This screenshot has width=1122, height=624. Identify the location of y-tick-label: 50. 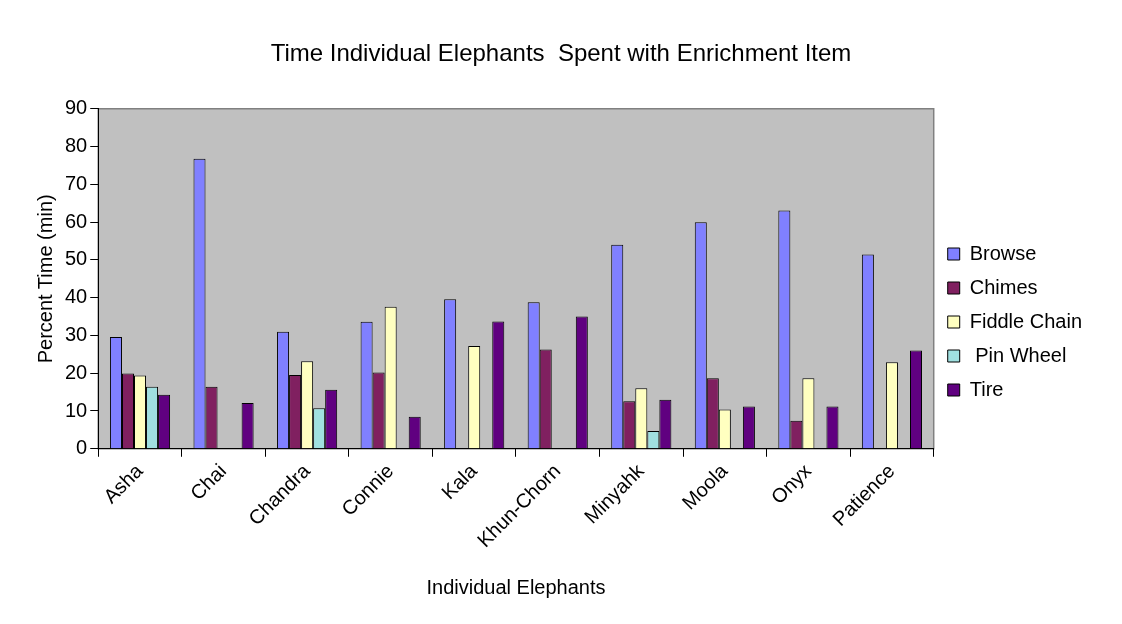
(76, 258).